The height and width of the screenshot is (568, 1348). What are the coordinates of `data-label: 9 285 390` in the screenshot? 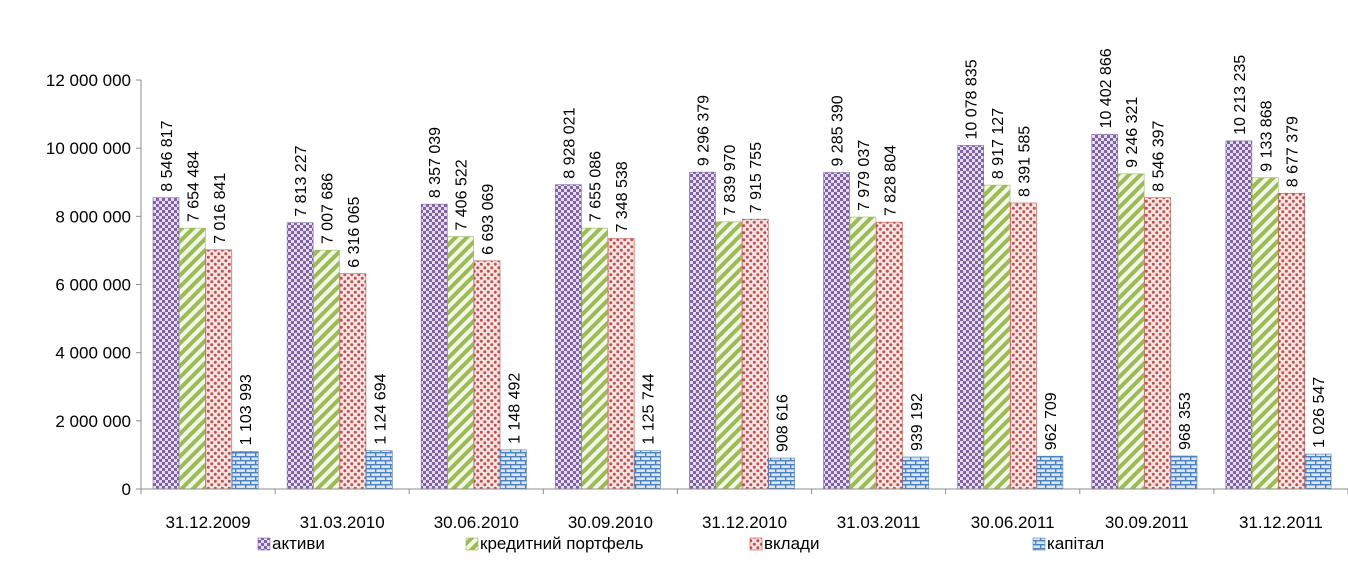 It's located at (838, 130).